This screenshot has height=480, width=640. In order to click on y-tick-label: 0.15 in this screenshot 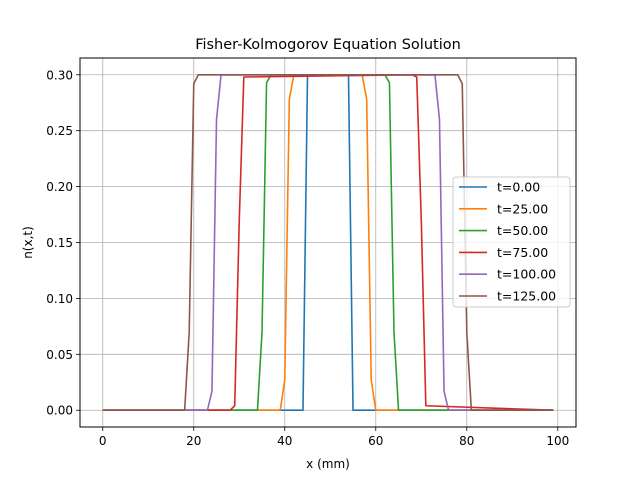, I will do `click(59, 243)`.